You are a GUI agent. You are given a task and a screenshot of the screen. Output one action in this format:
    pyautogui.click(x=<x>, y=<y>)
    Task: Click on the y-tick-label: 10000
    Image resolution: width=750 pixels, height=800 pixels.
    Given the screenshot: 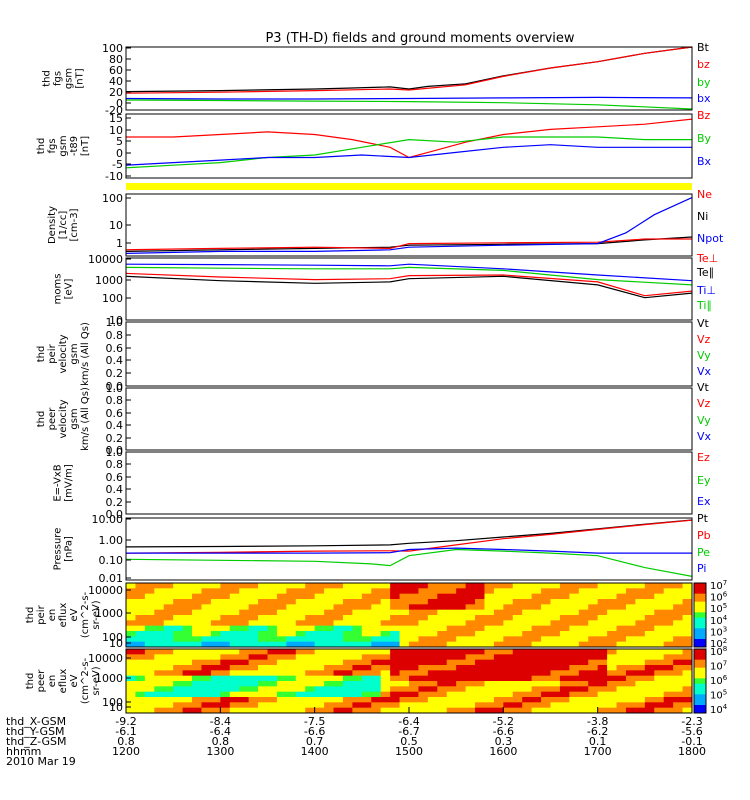 What is the action you would take?
    pyautogui.click(x=105, y=590)
    